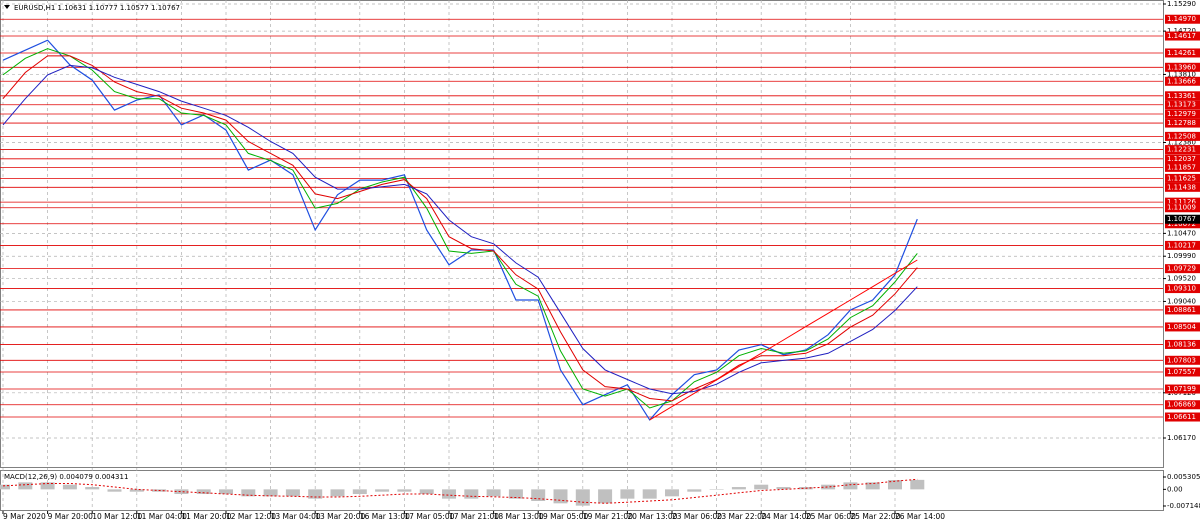 This screenshot has width=1200, height=524. I want to click on level-label: 1.07199, so click(1181, 389).